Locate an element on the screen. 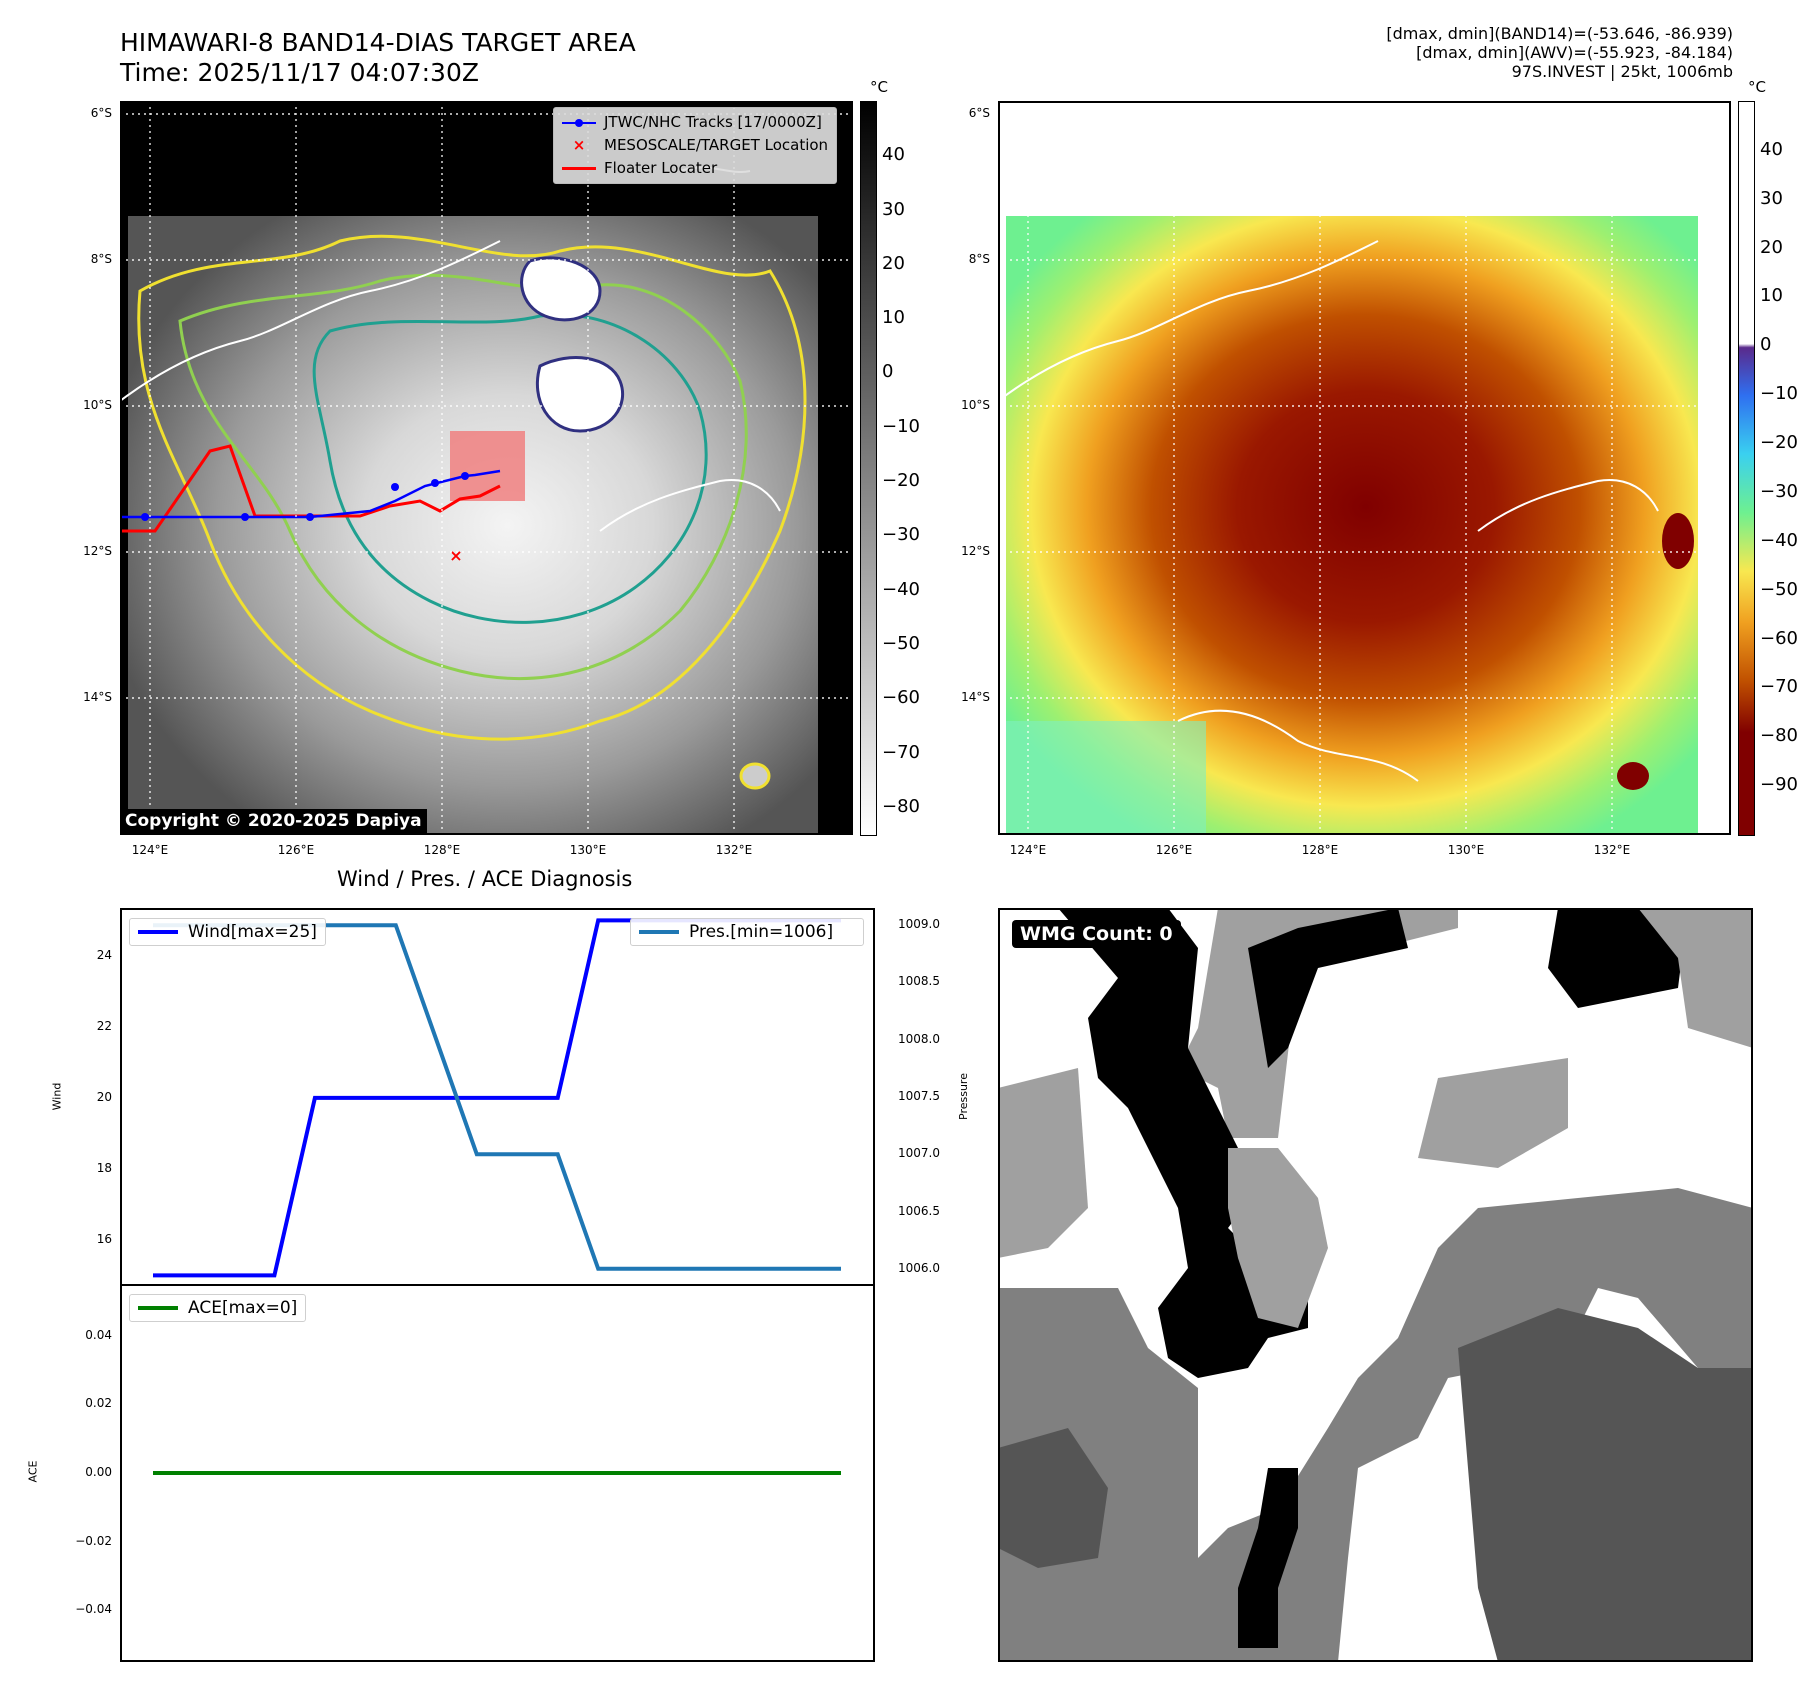 The image size is (1813, 1690). small-cell is located at coordinates (755, 776).